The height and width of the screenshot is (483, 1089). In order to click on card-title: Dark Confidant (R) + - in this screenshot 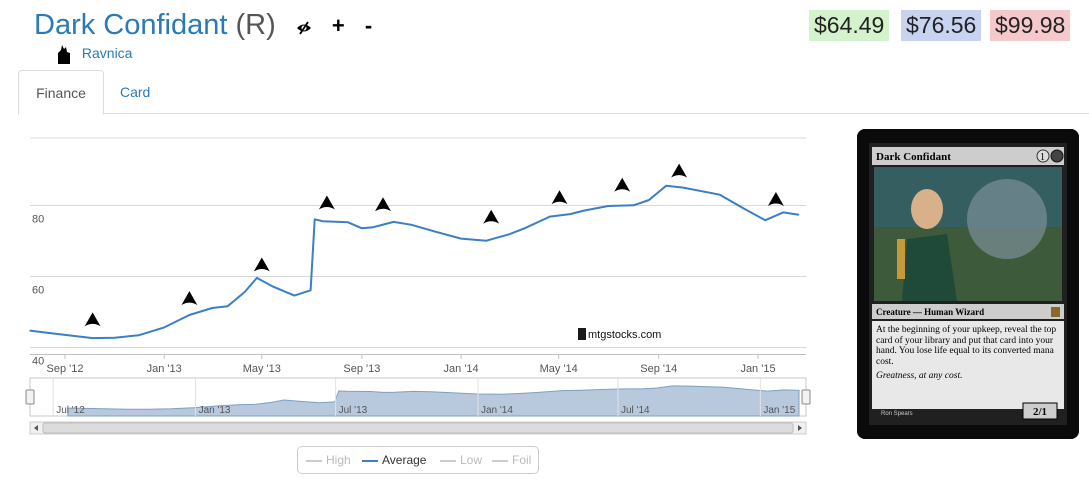, I will do `click(203, 25)`.